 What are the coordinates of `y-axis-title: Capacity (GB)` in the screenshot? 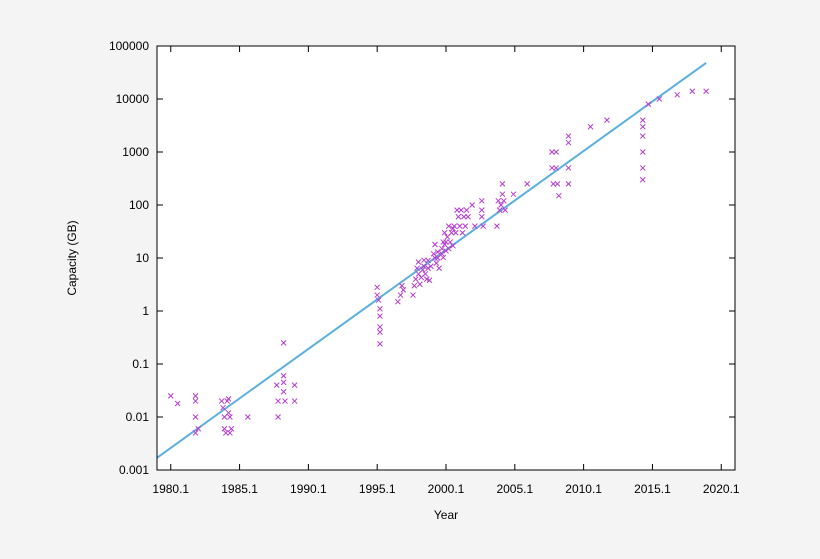 It's located at (72, 257).